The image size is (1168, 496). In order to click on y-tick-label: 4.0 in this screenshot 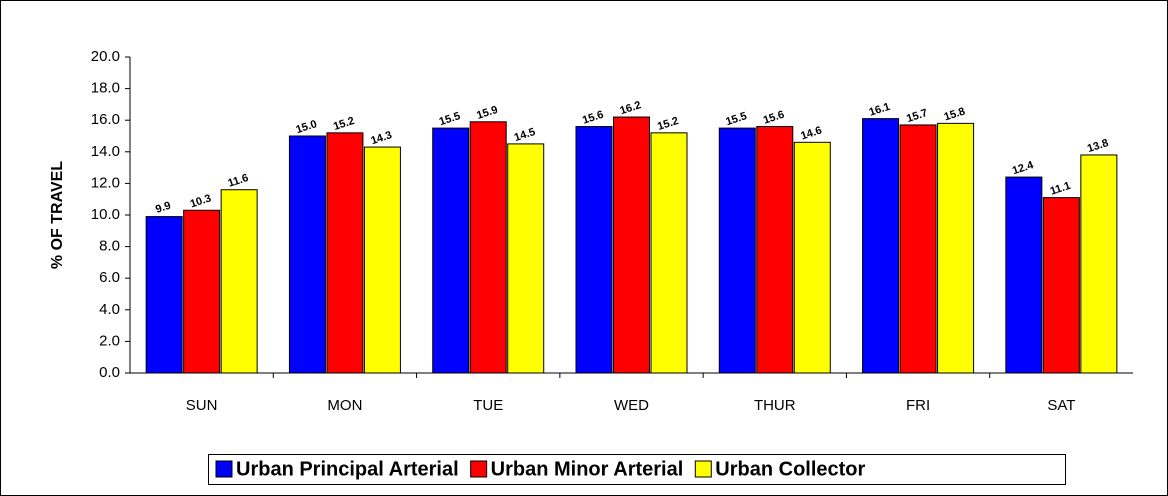, I will do `click(109, 309)`.